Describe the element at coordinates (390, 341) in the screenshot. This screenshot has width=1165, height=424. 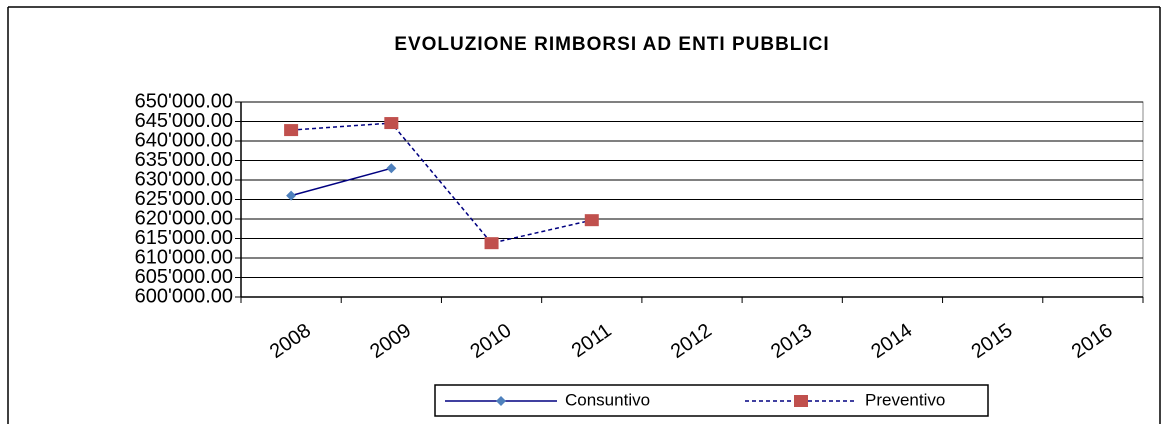
I see `x-tick-label: 2009` at that location.